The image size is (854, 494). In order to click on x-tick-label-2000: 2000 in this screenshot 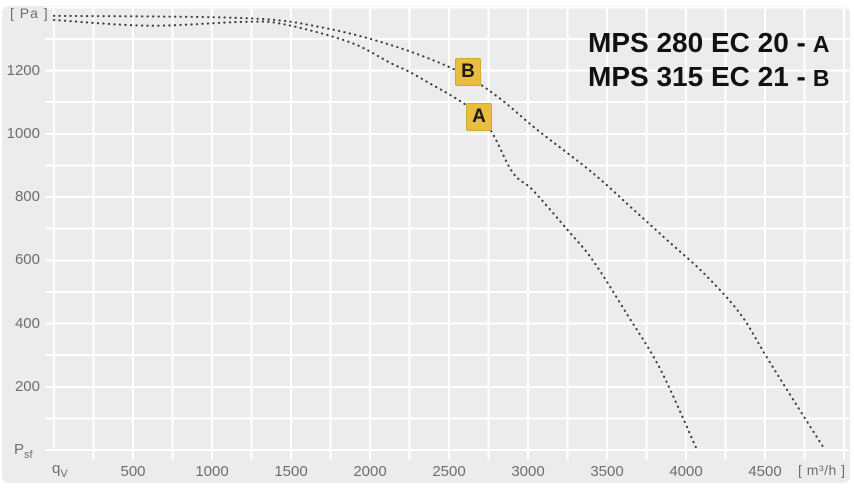, I will do `click(370, 471)`.